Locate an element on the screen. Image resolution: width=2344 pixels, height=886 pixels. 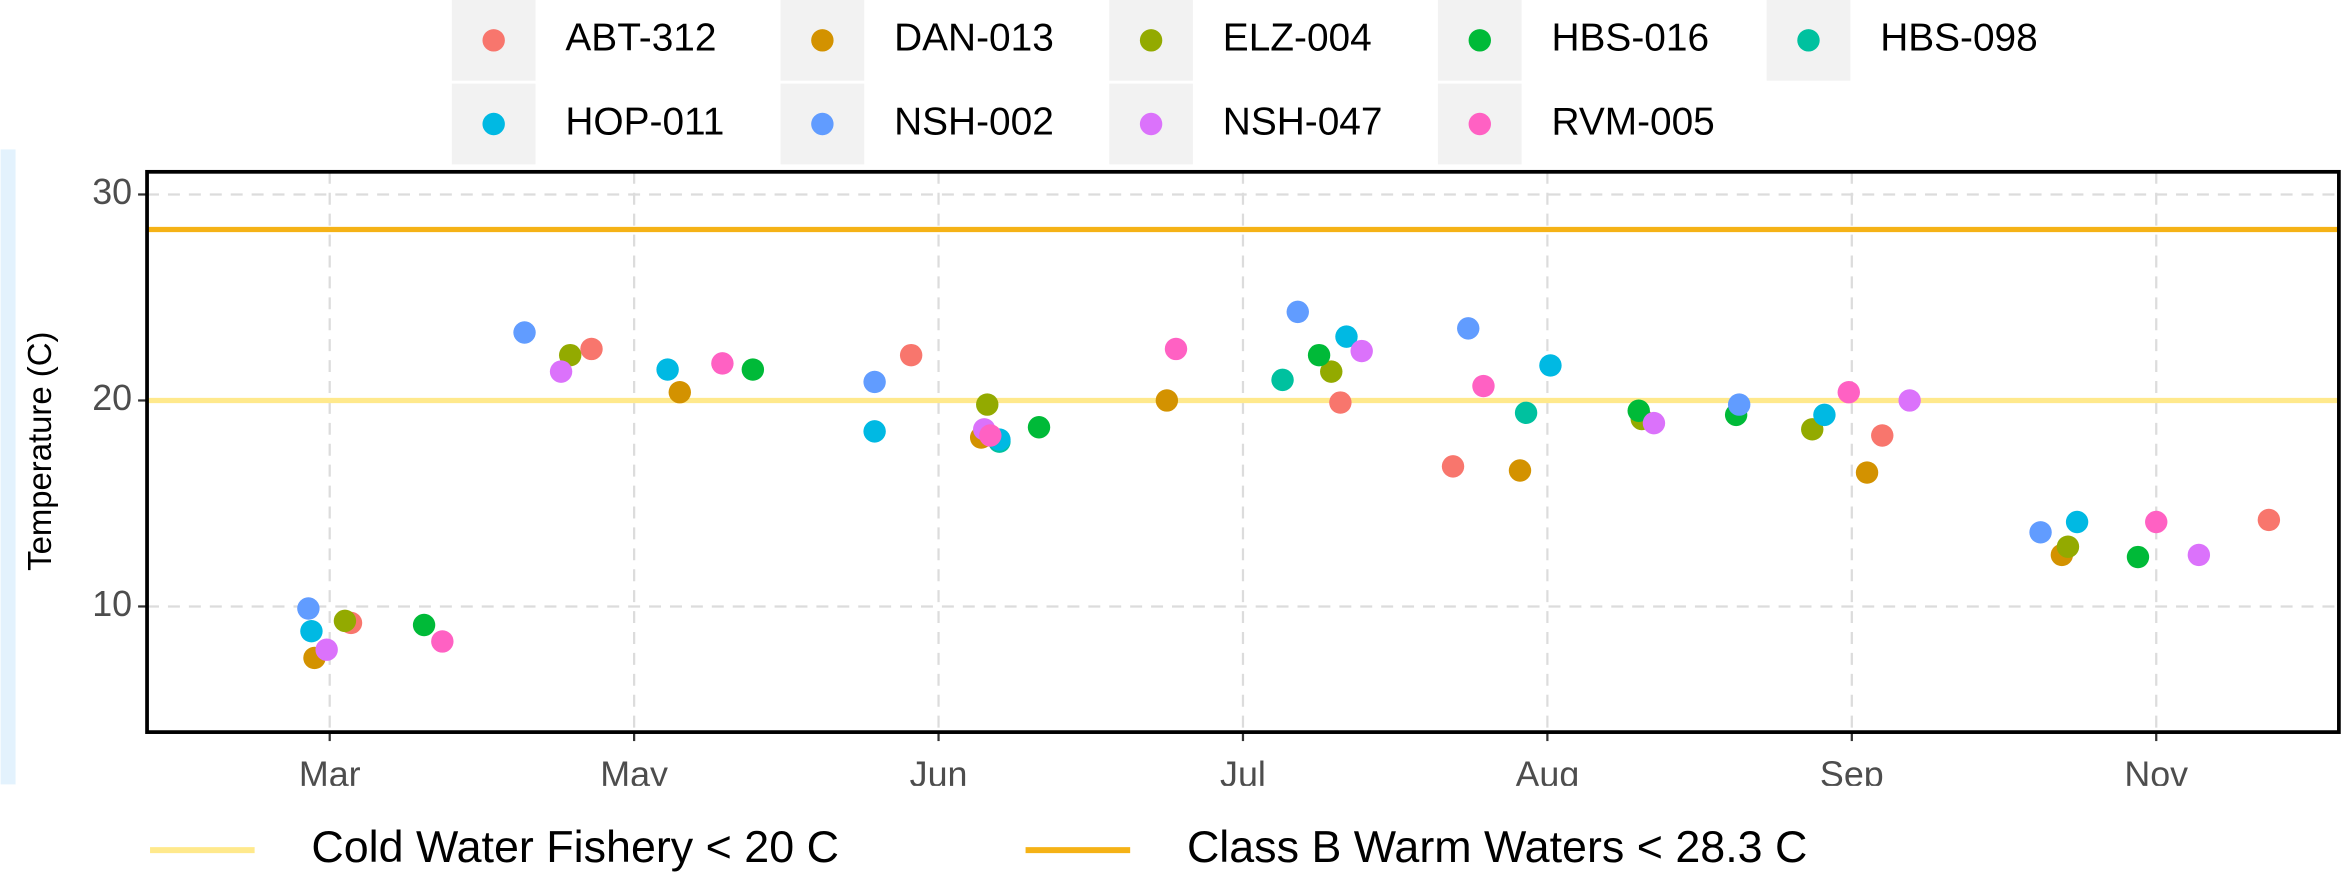
legend-label: NSH-002 is located at coordinates (974, 121).